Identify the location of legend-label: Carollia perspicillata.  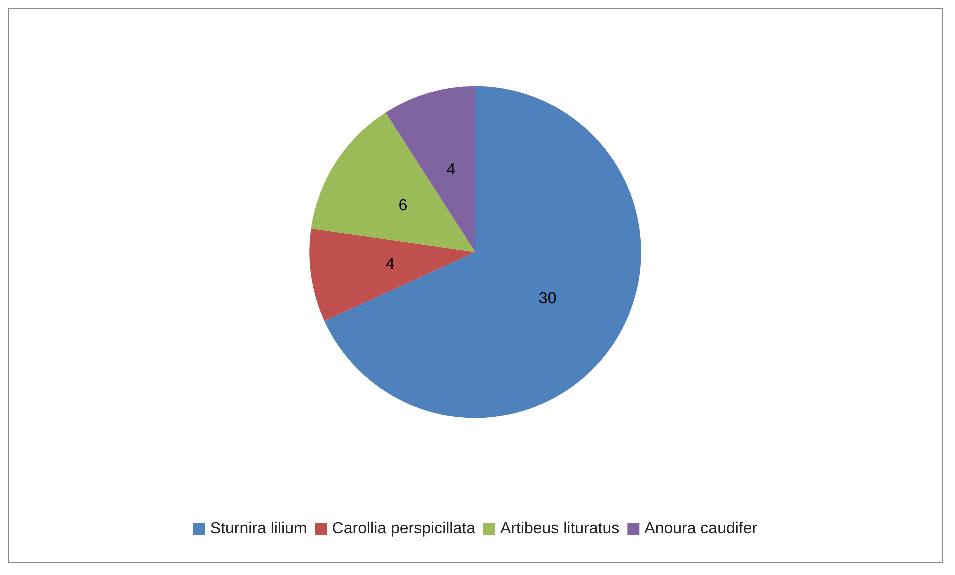
(404, 529).